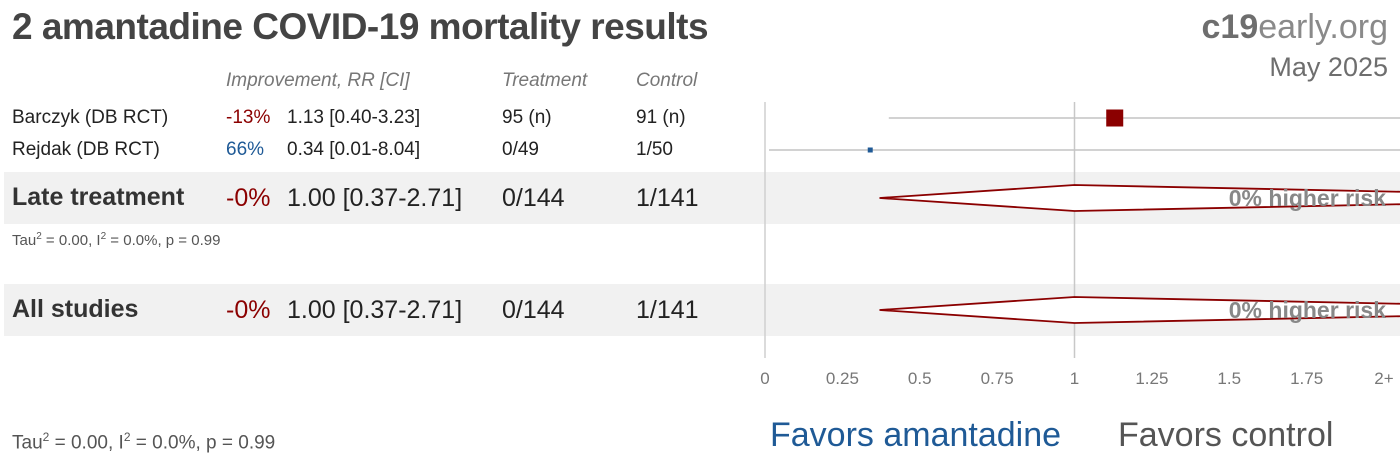 Image resolution: width=1400 pixels, height=461 pixels. I want to click on header-treatment: Treatment, so click(545, 80).